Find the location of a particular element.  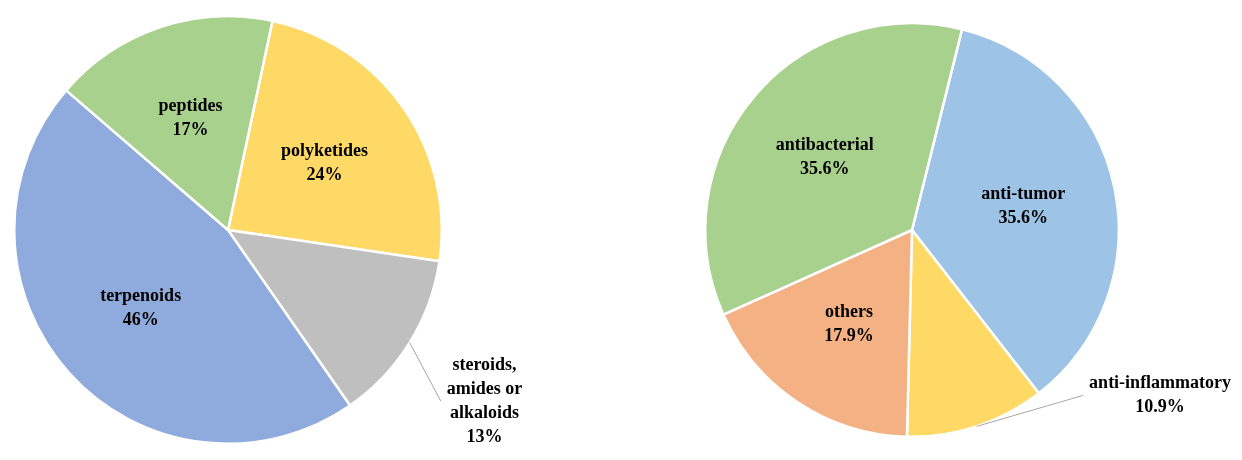

data-label: 10.9% is located at coordinates (1160, 406).